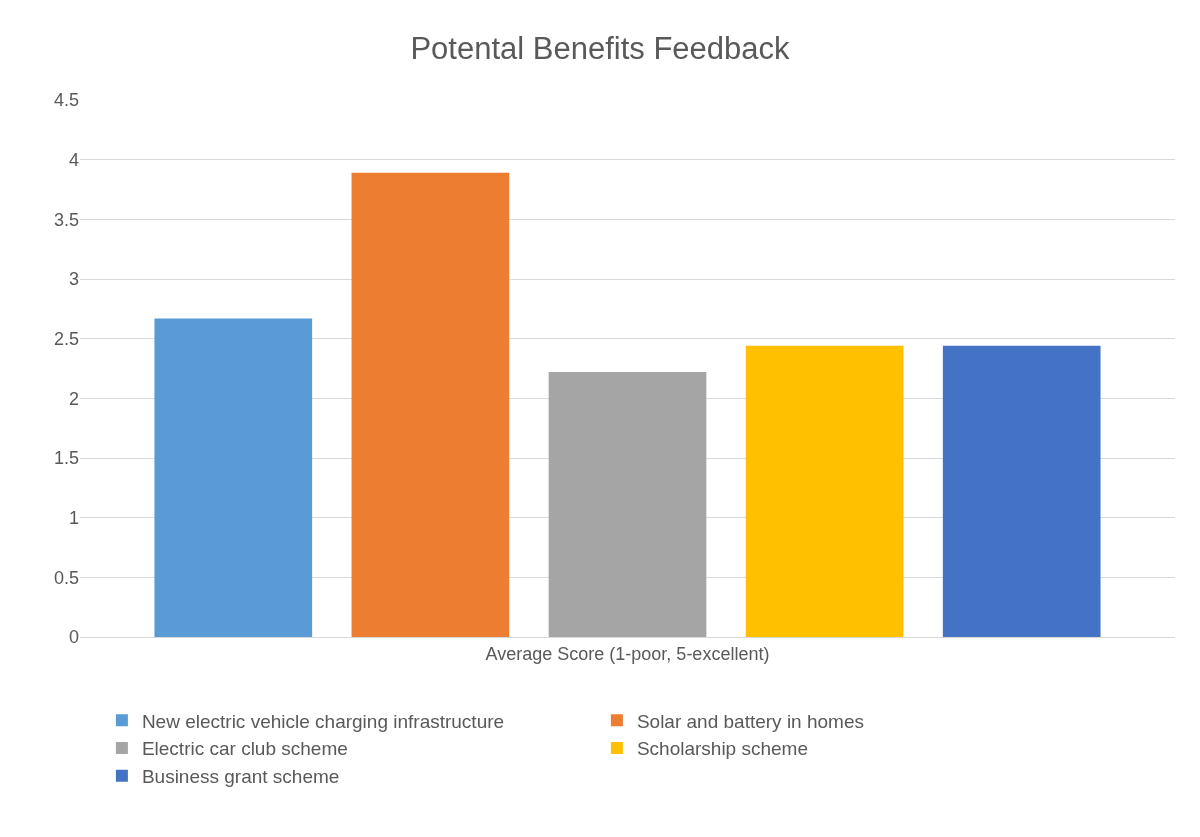  I want to click on y-tick-label: 4.5, so click(66, 100).